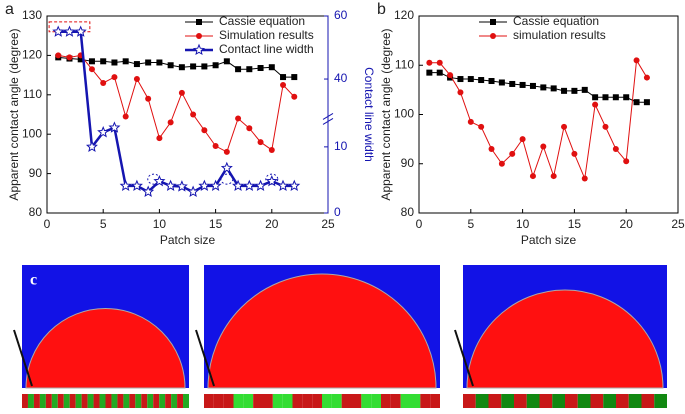  Describe the element at coordinates (337, 212) in the screenshot. I see `y2-tick-label: 0` at that location.